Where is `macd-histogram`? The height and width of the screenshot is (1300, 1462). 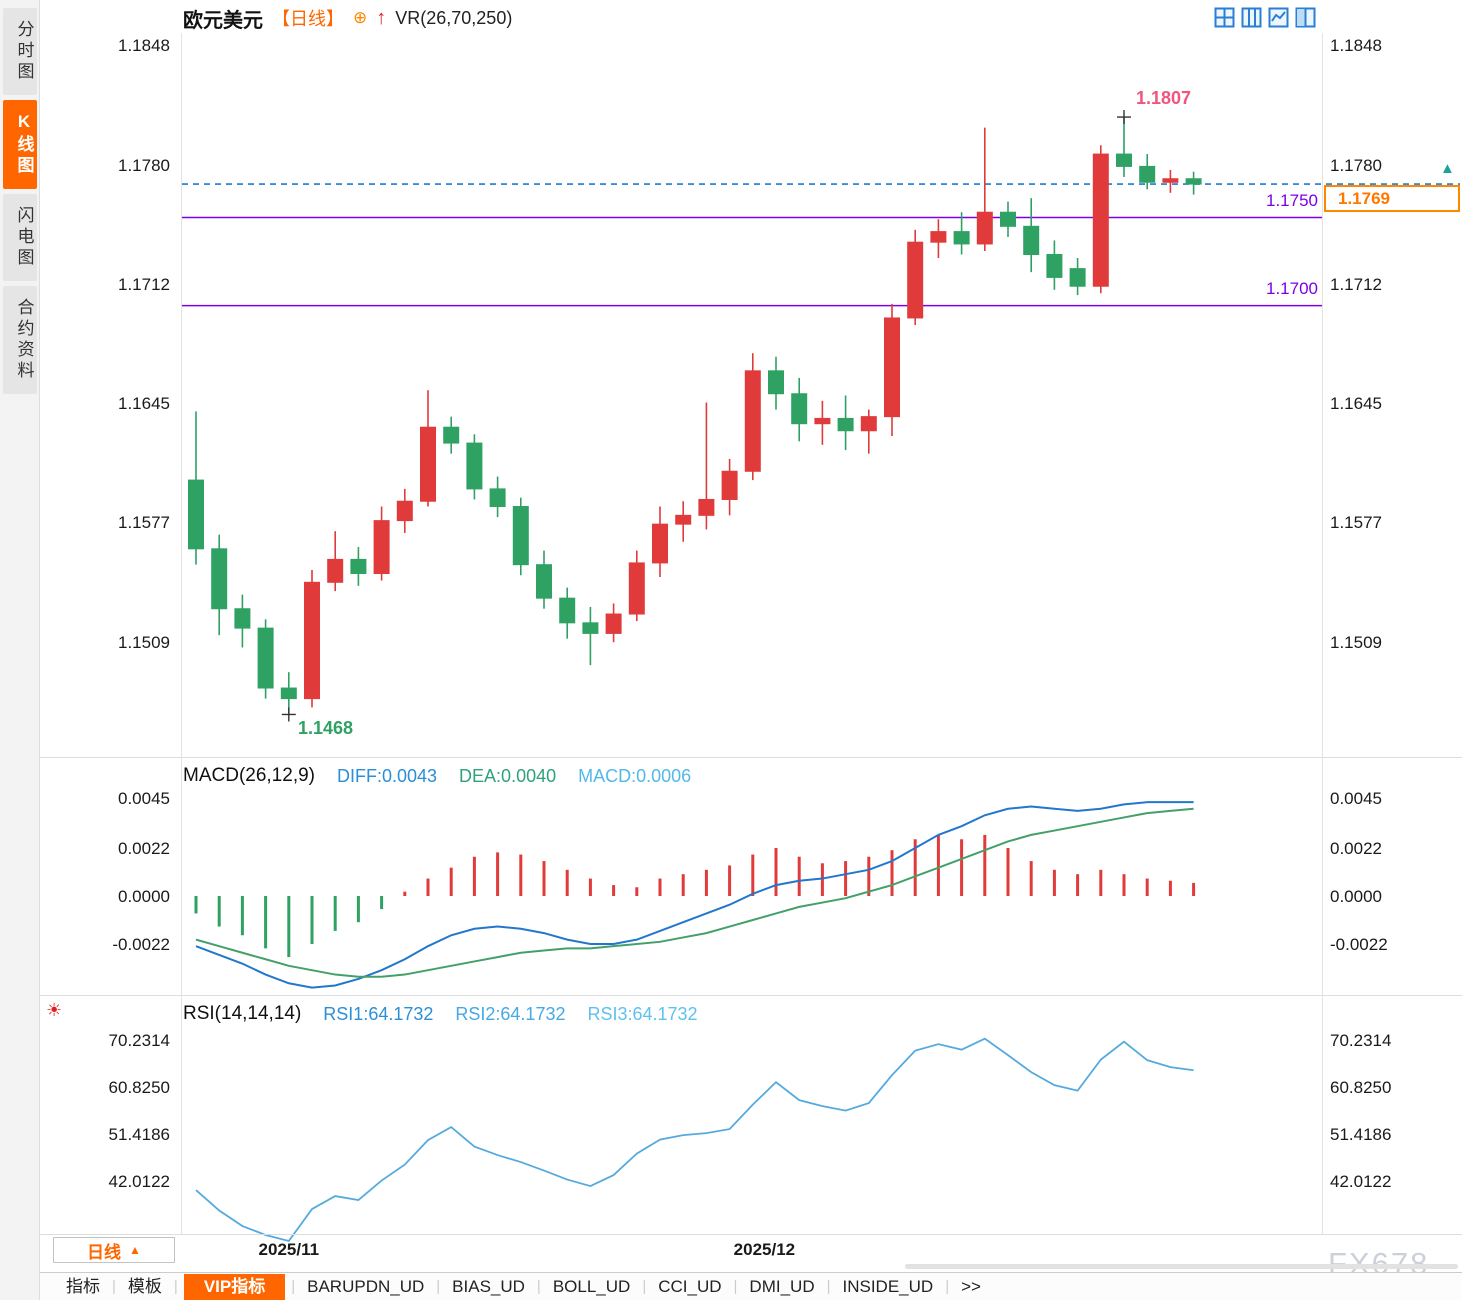 macd-histogram is located at coordinates (695, 896).